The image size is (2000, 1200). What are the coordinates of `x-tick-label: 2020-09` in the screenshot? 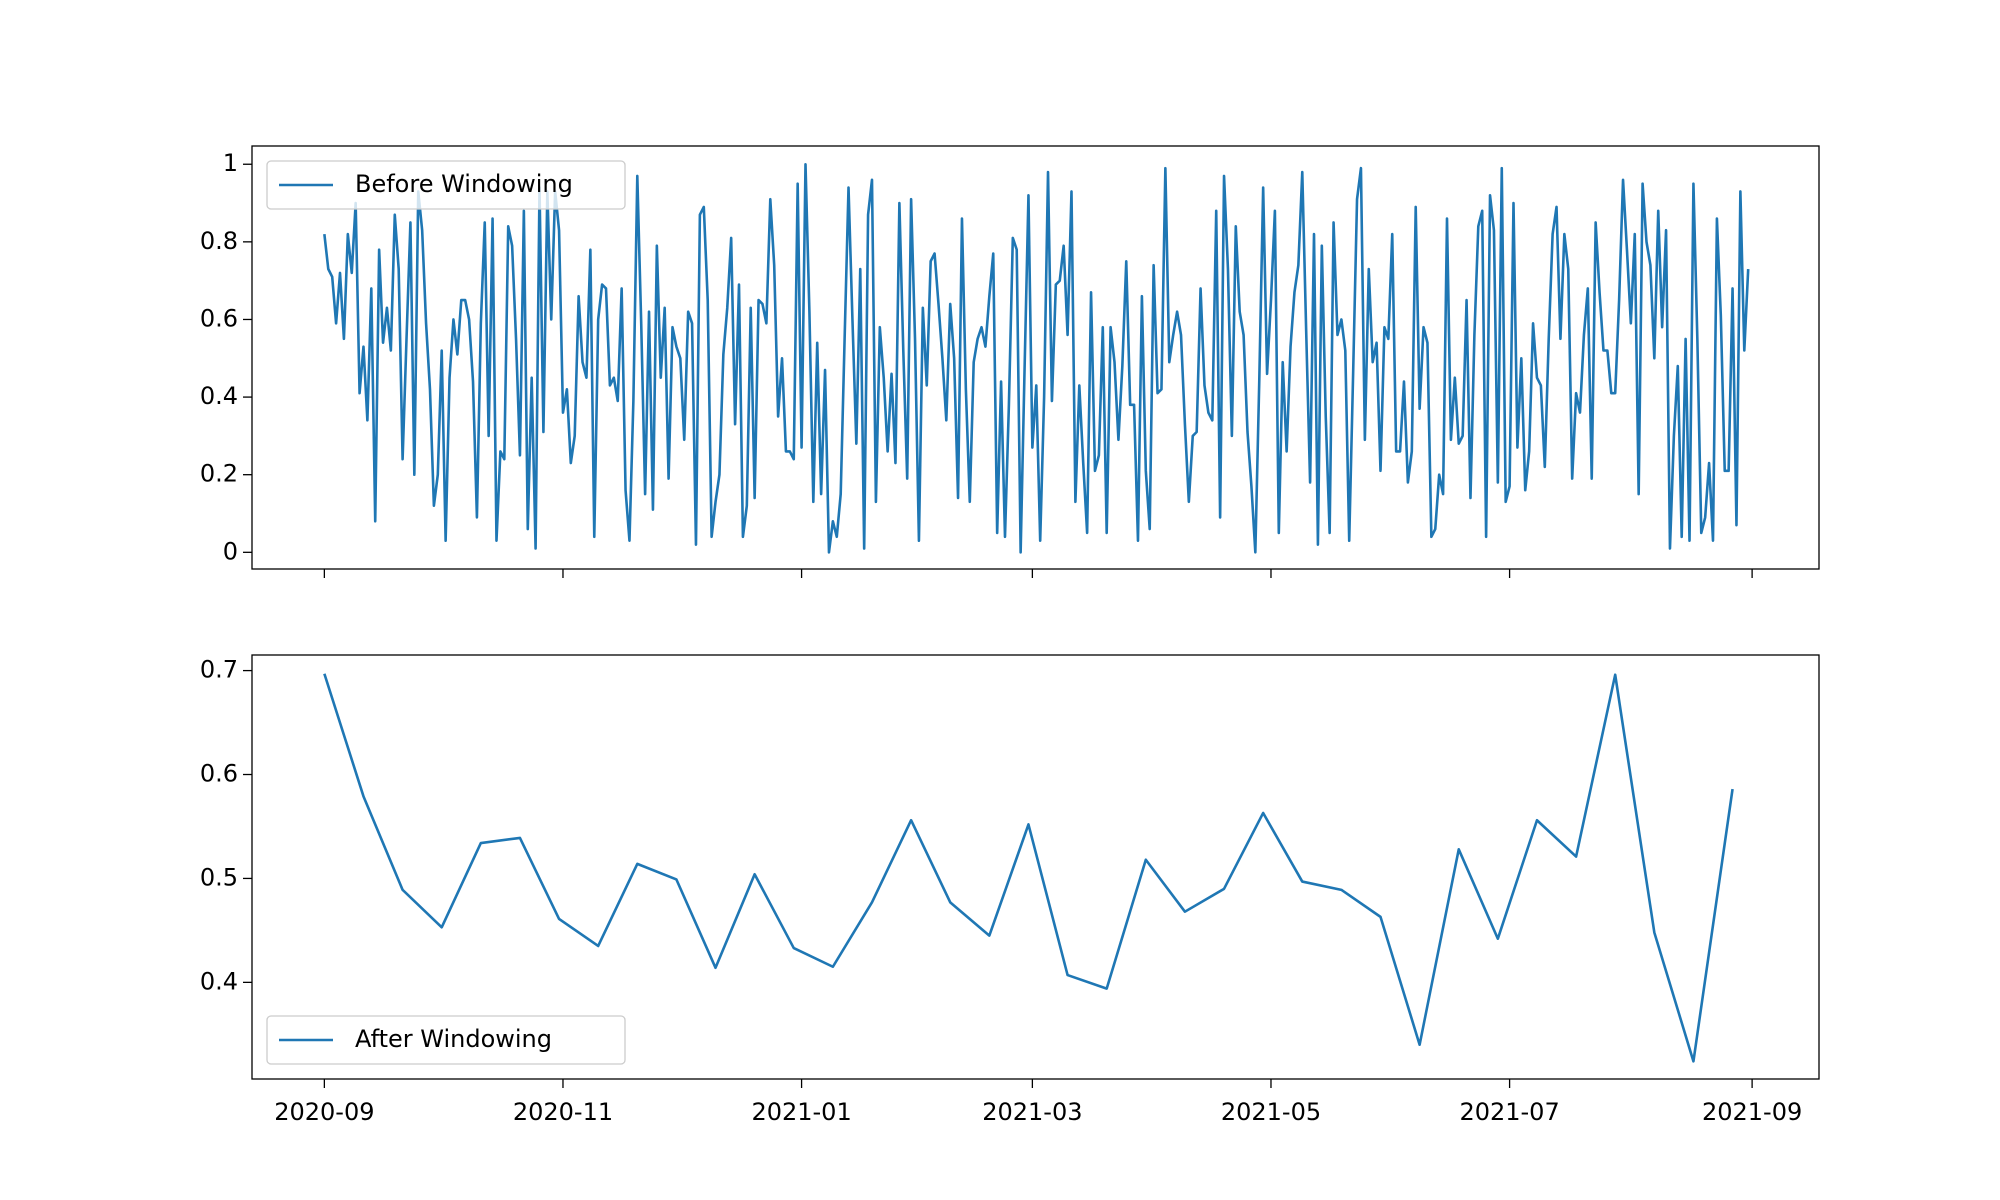 It's located at (324, 1112).